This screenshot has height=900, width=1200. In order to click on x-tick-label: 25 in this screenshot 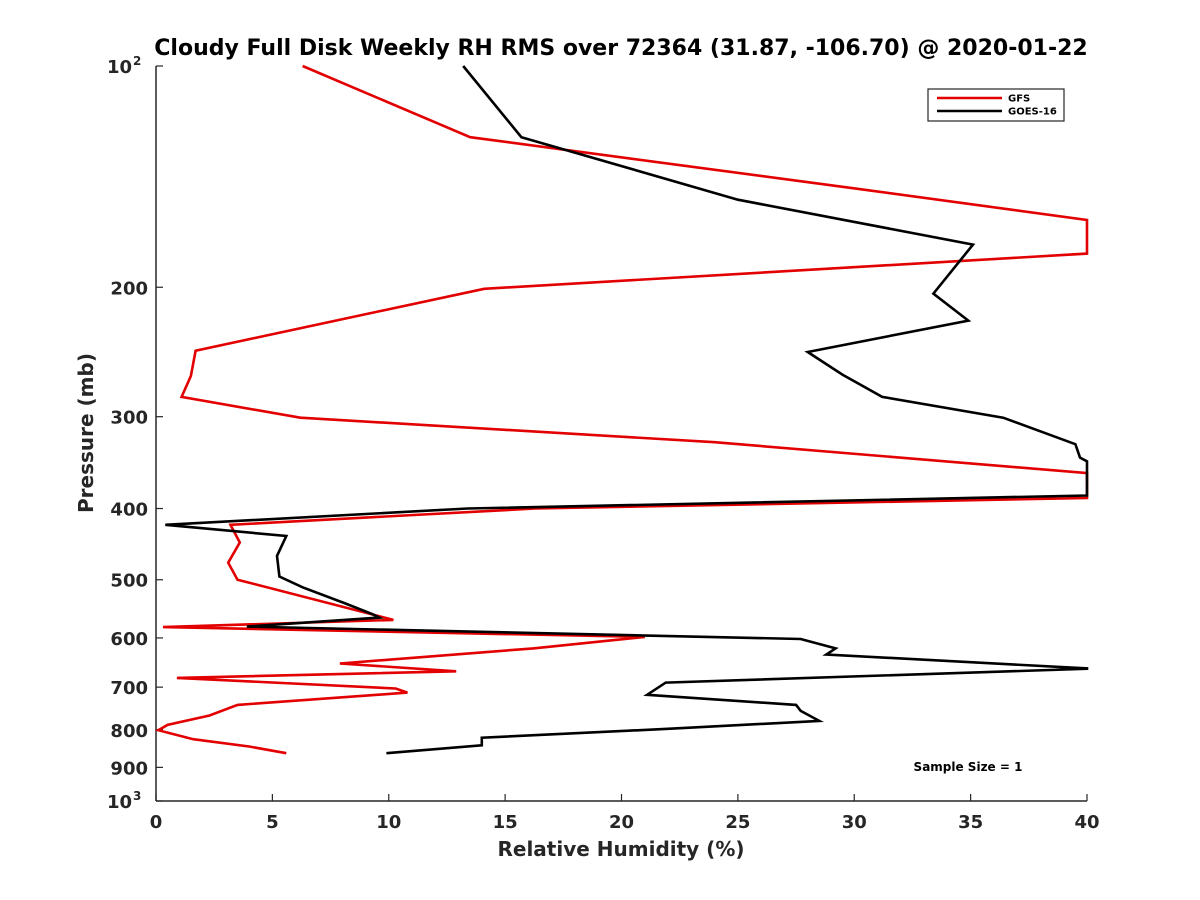, I will do `click(737, 822)`.